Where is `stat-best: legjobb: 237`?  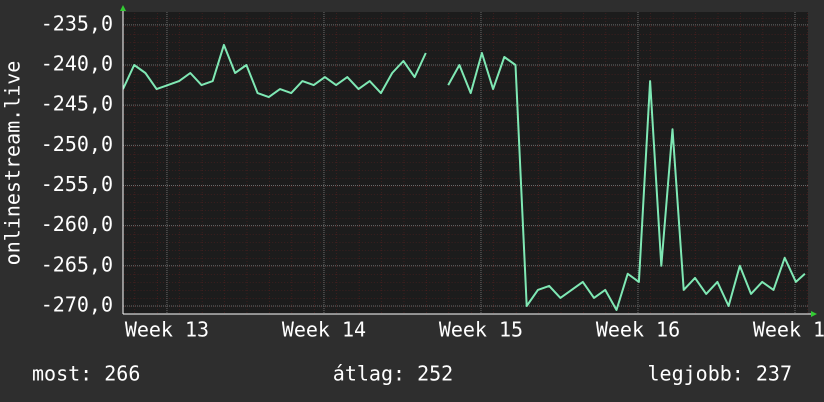
stat-best: legjobb: 237 is located at coordinates (720, 374).